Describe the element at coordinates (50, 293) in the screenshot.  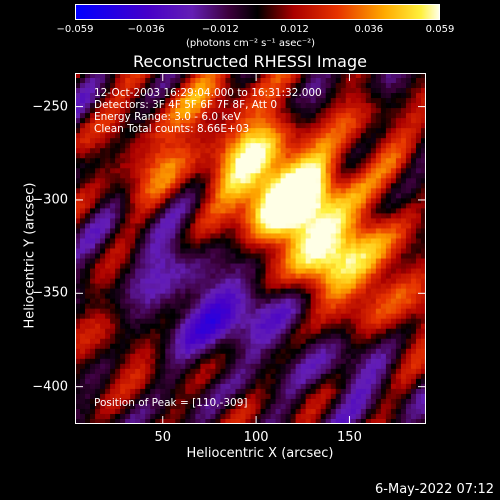
I see `y-tick-label: −350` at that location.